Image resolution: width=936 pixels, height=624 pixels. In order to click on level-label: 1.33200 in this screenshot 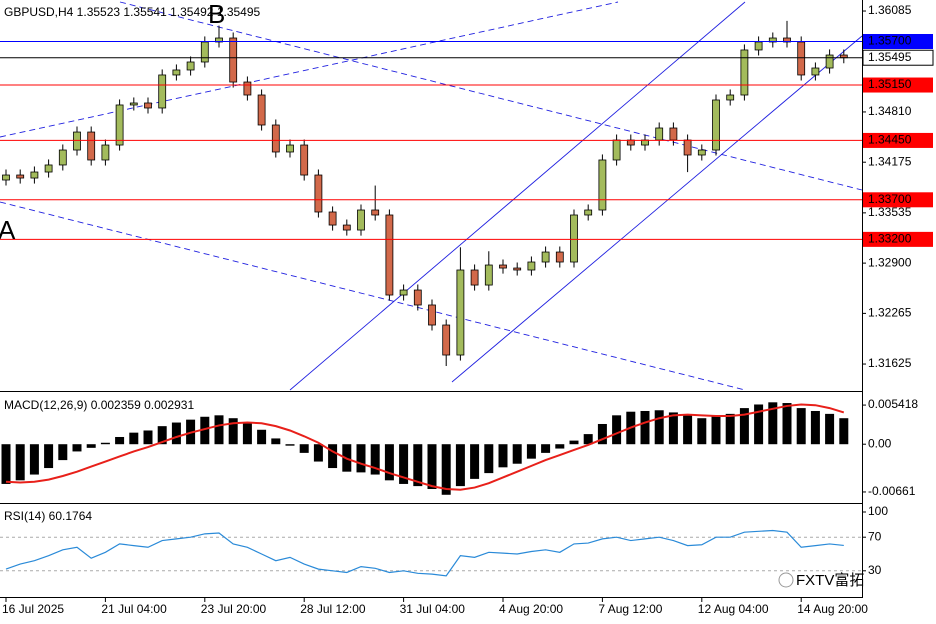, I will do `click(890, 239)`.